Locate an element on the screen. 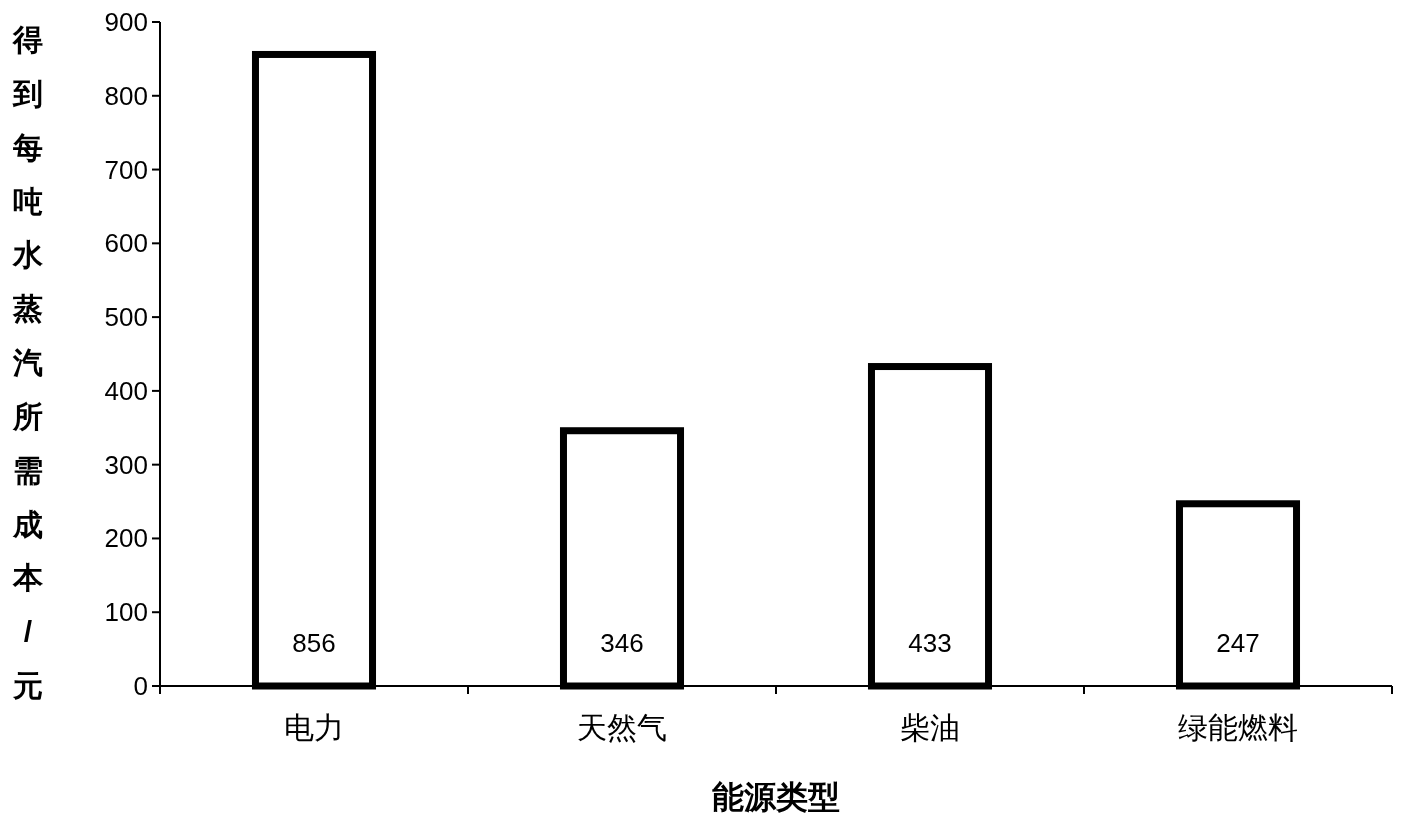 The height and width of the screenshot is (825, 1402). y-tick-label: 400 is located at coordinates (126, 390).